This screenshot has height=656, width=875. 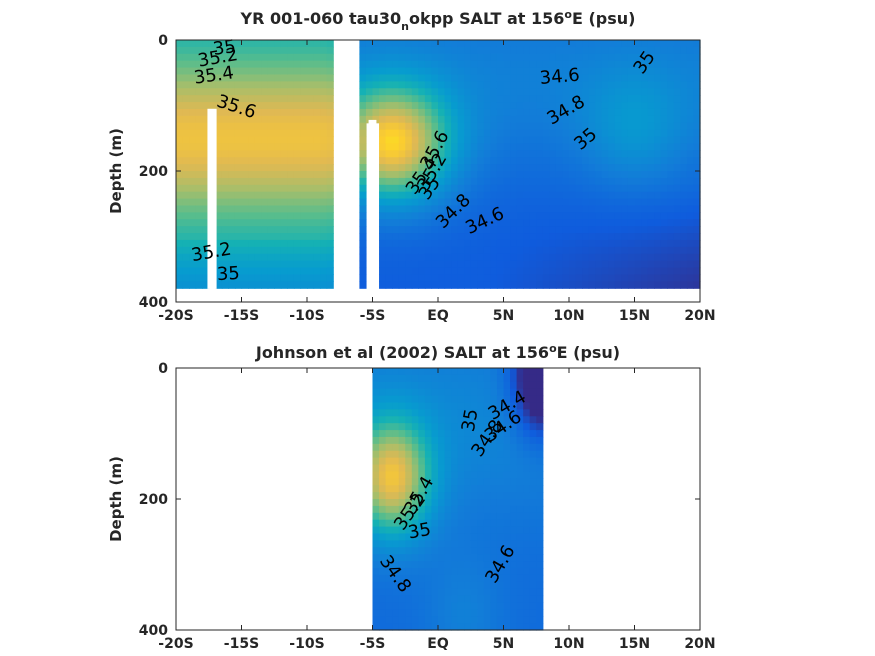 I want to click on x-tick-label: -20S, so click(x=175, y=644).